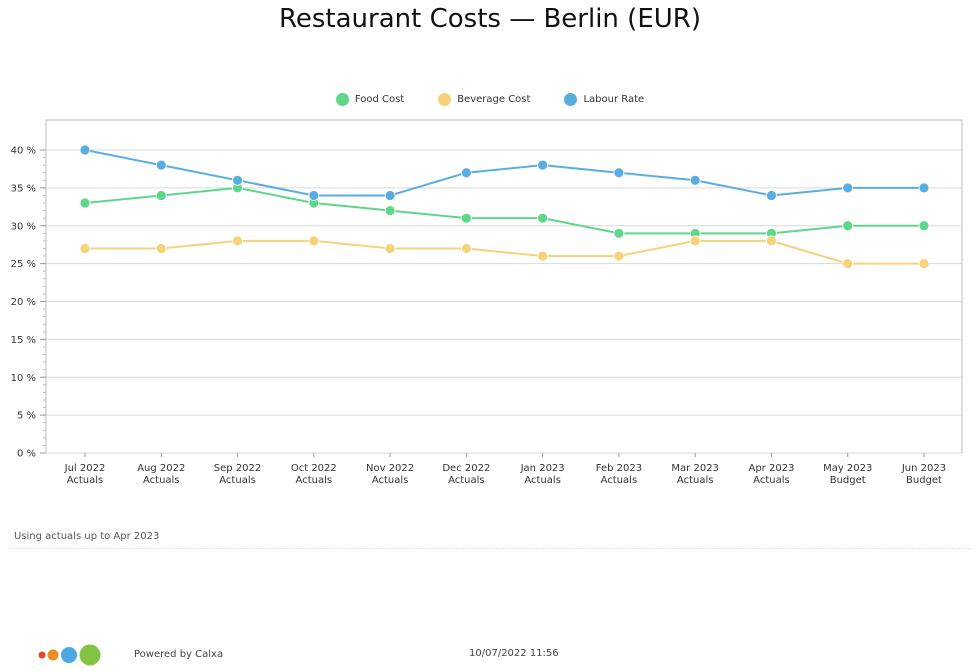 The width and height of the screenshot is (980, 671). I want to click on y-tick-label: 30 %, so click(23, 226).